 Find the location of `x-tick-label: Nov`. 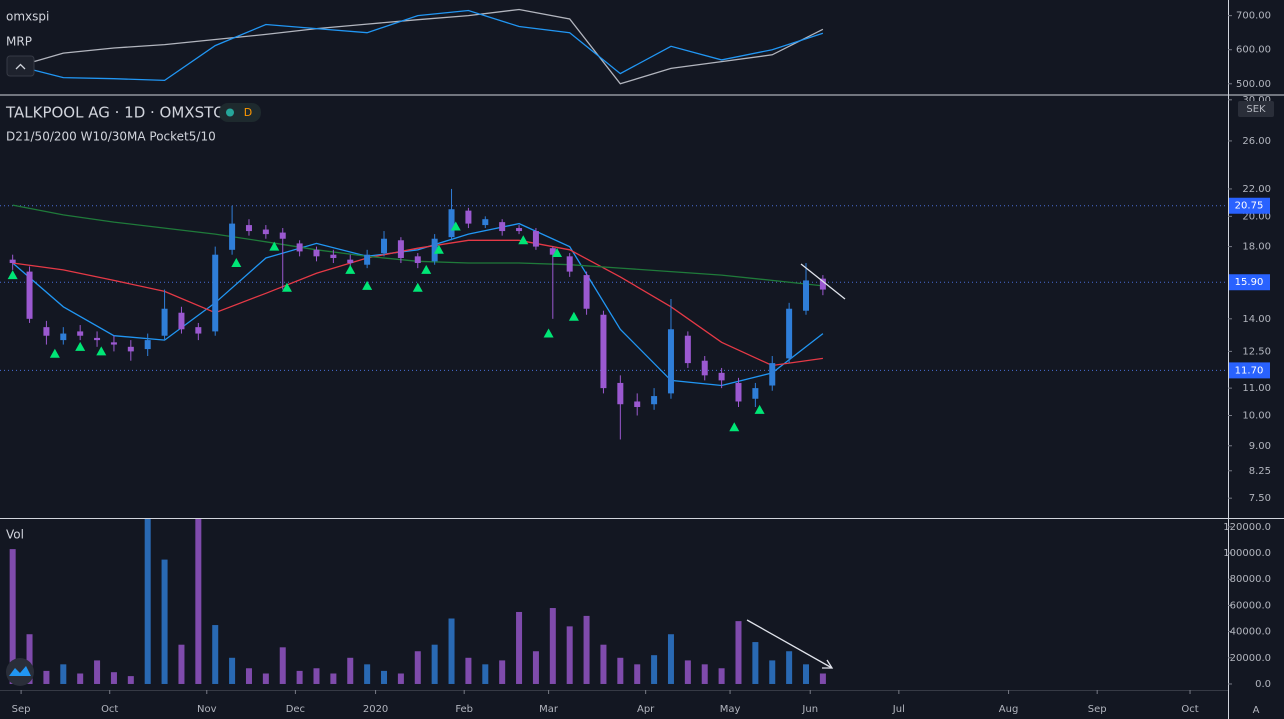

x-tick-label: Nov is located at coordinates (207, 709).